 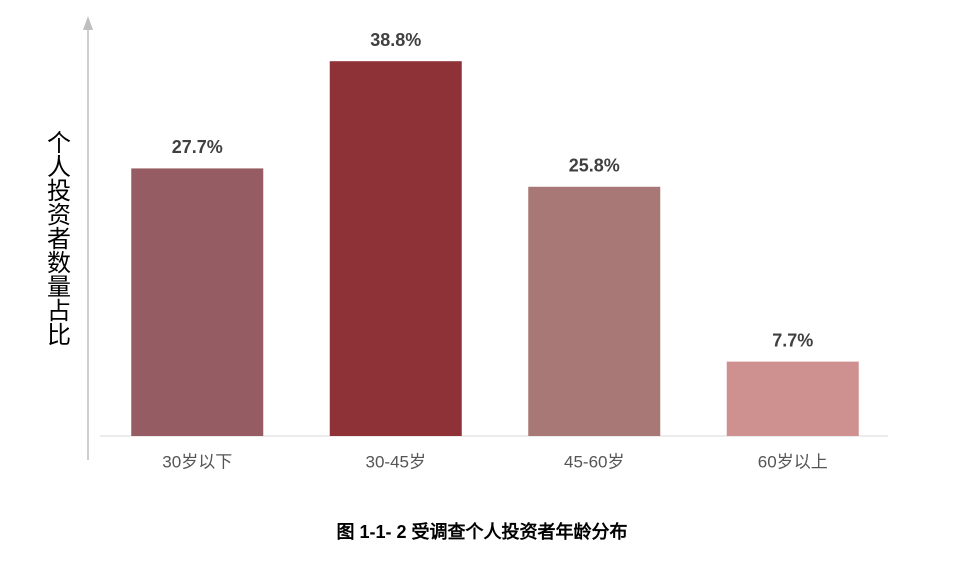 I want to click on value-label: 27.7%, so click(x=197, y=147).